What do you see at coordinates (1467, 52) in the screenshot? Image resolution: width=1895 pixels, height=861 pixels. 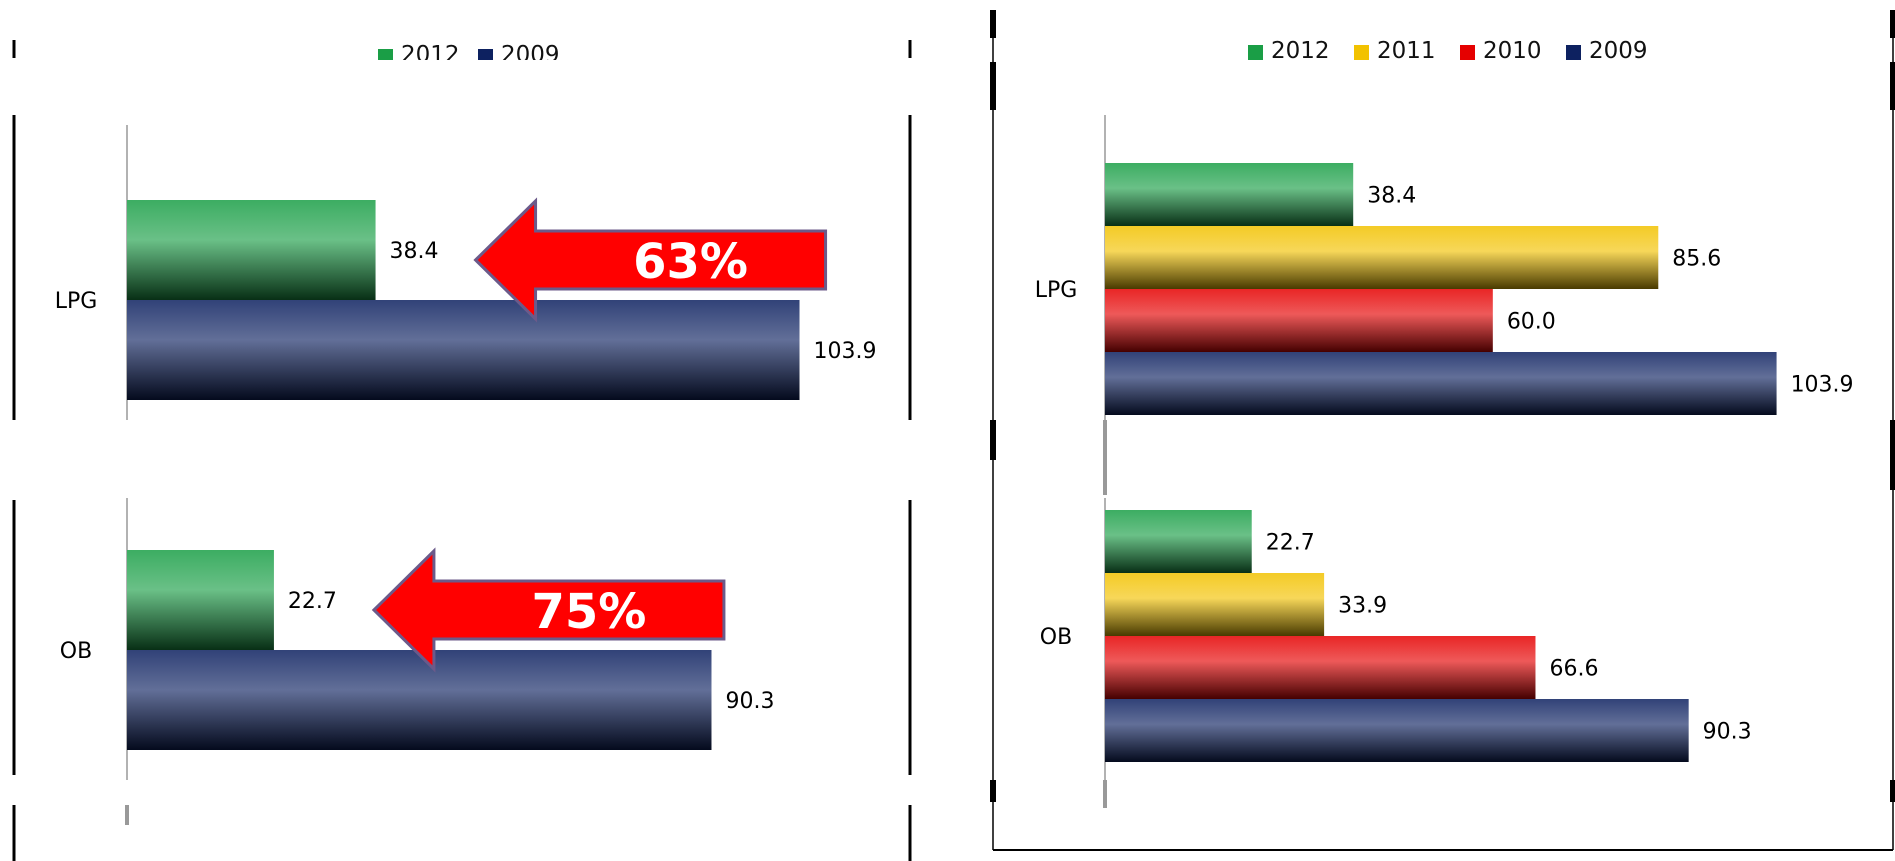 I see `legend-swatch-2010` at bounding box center [1467, 52].